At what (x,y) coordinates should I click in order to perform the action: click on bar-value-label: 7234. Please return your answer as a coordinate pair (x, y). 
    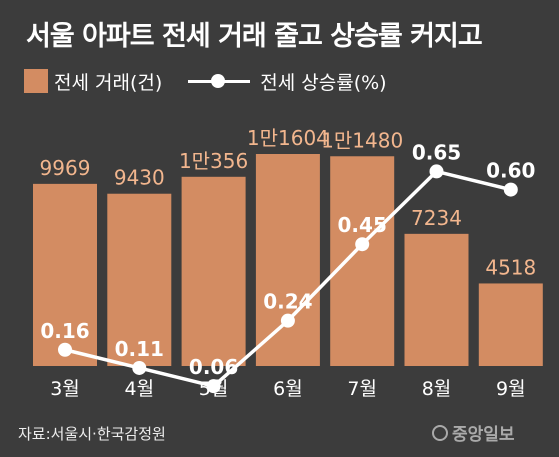
    Looking at the image, I should click on (436, 218).